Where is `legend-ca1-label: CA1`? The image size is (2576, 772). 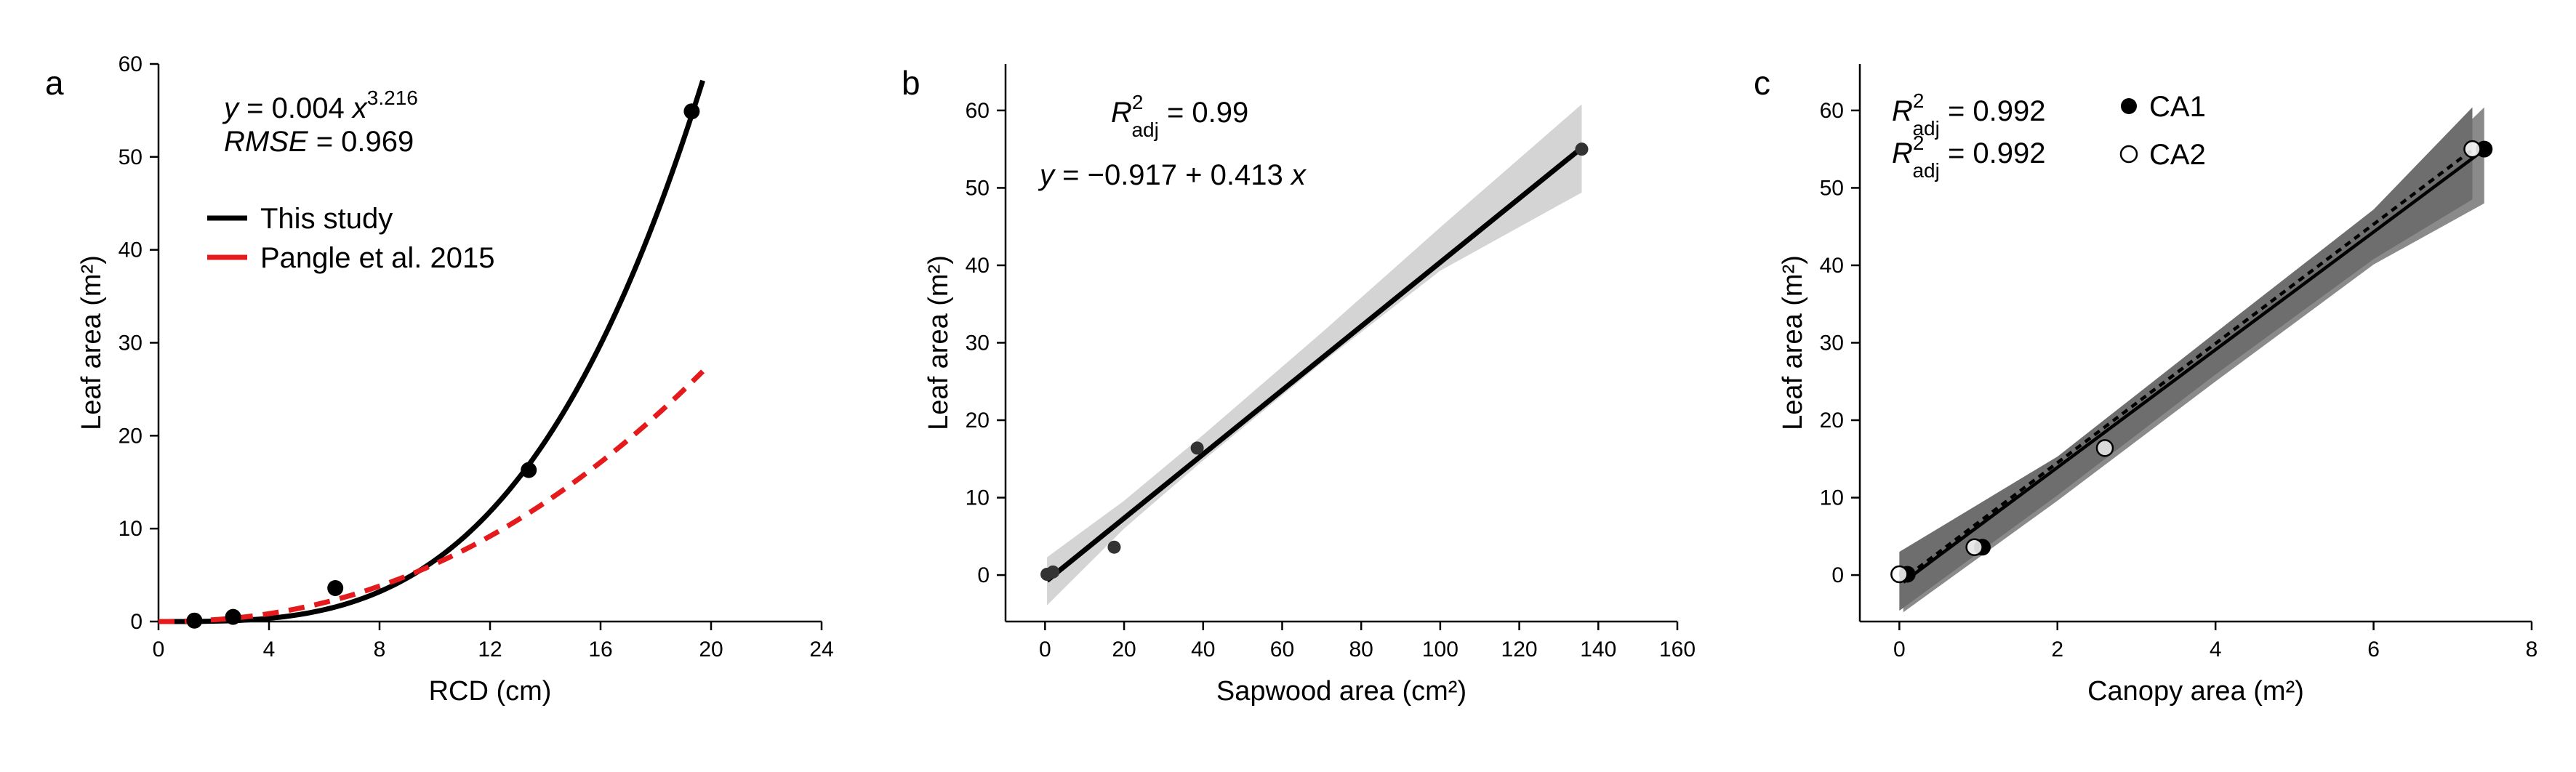 legend-ca1-label: CA1 is located at coordinates (2177, 107).